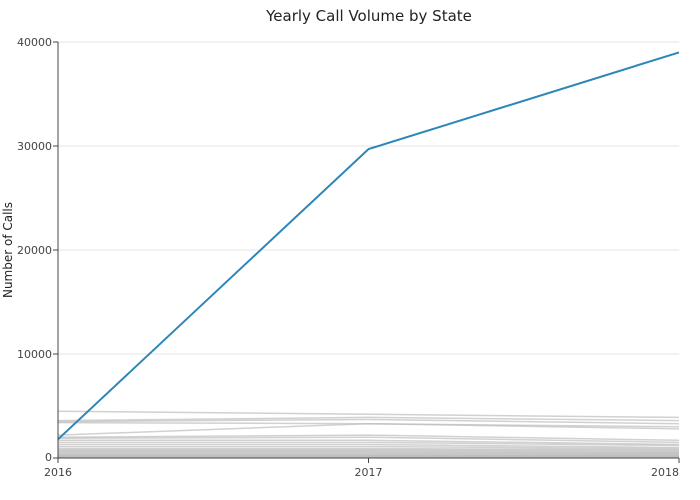 The image size is (700, 500). I want to click on y-tick-label: 10000, so click(34, 354).